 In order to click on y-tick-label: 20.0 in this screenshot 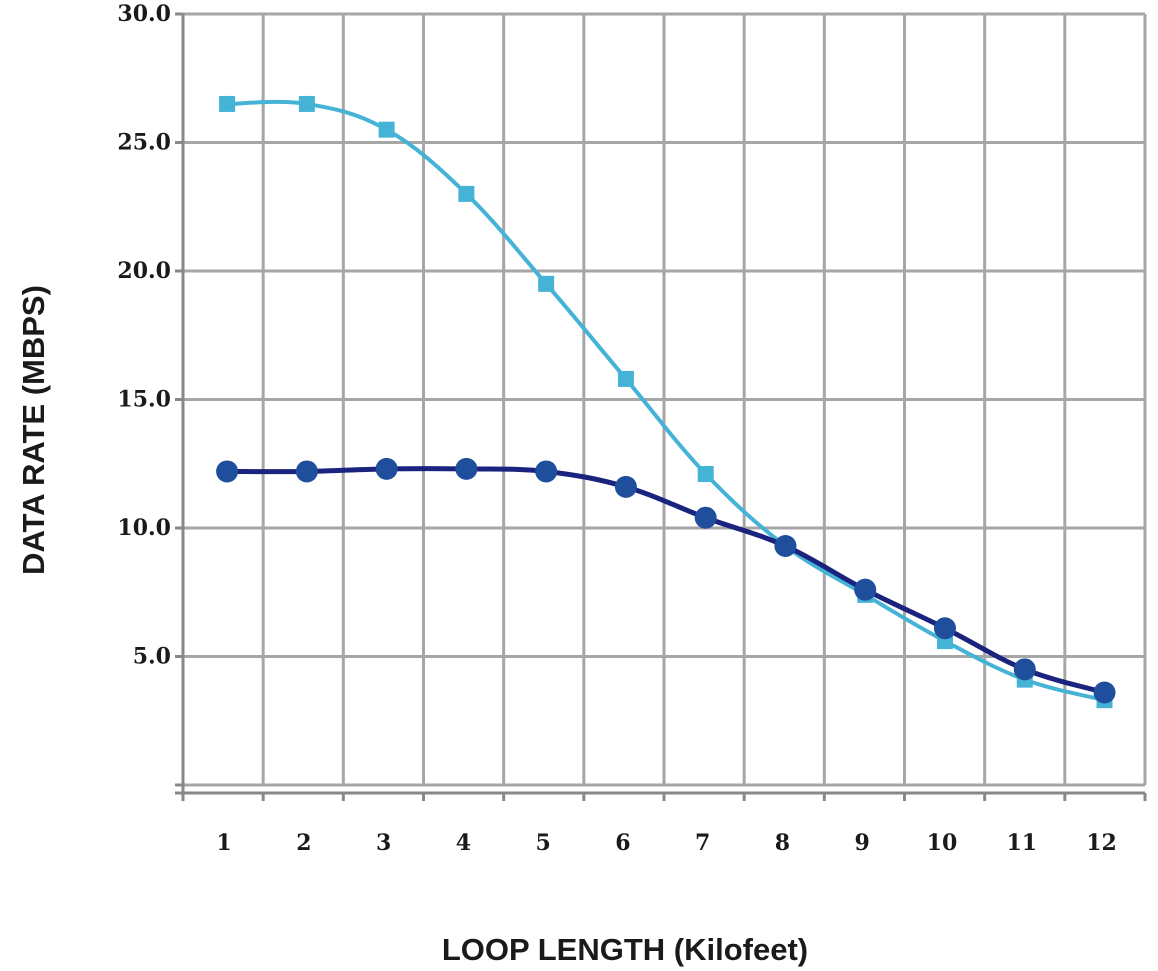, I will do `click(144, 271)`.